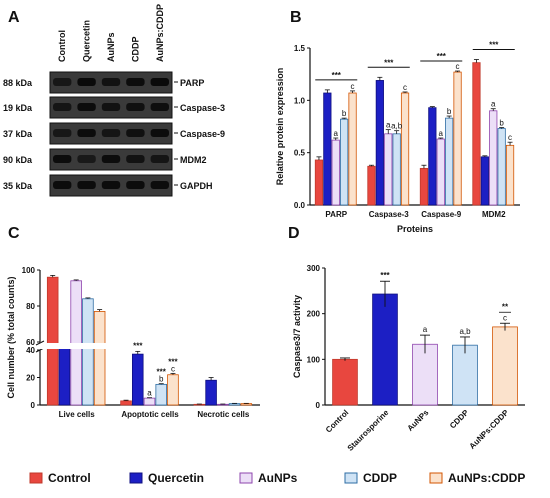 This screenshot has width=550, height=498. What do you see at coordinates (77, 414) in the screenshot?
I see `x-tick-label: Live cells` at bounding box center [77, 414].